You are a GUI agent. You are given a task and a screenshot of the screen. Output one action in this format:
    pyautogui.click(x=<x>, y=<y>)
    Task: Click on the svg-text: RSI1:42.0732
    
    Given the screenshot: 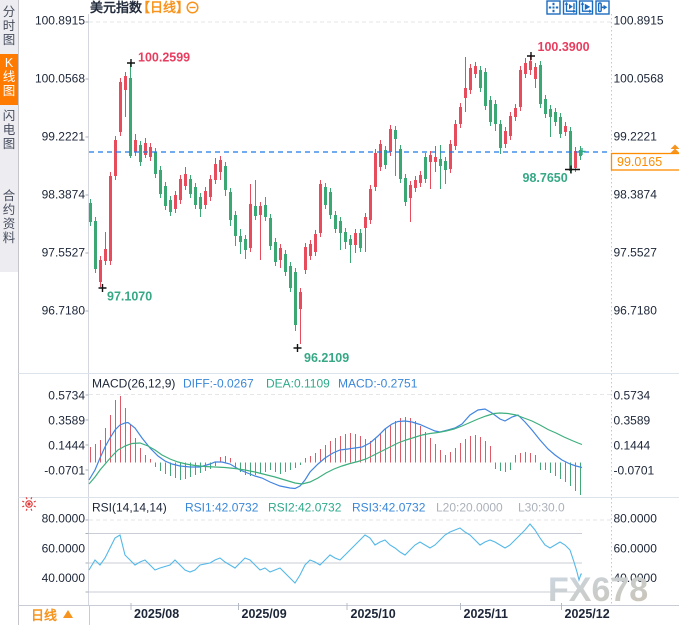 What is the action you would take?
    pyautogui.click(x=222, y=508)
    